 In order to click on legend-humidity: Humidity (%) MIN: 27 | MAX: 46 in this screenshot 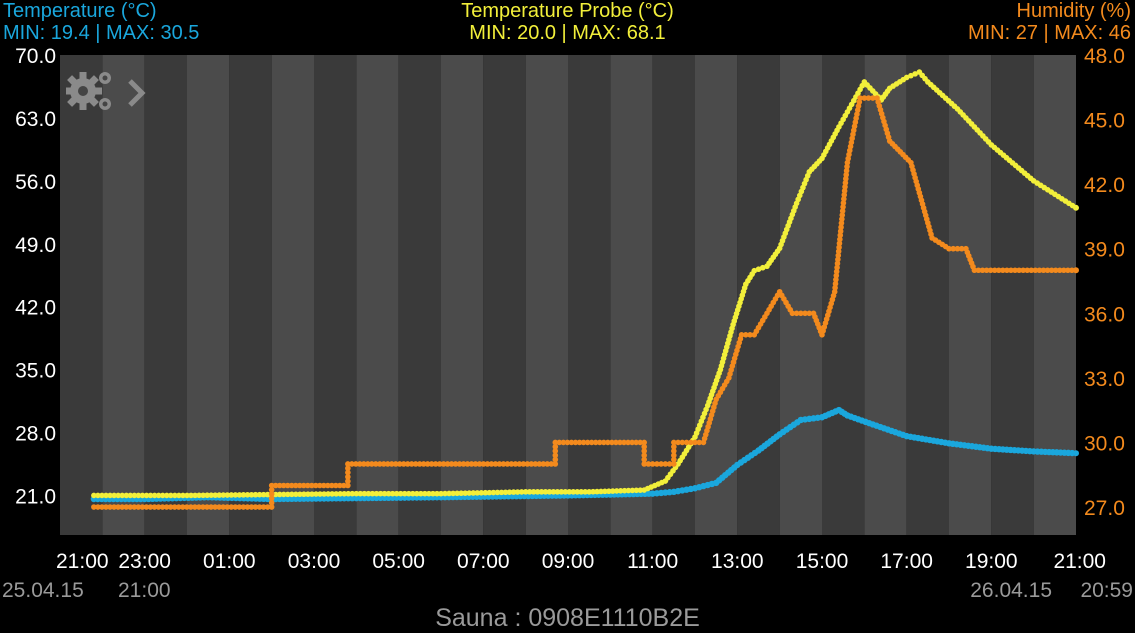, I will do `click(1049, 22)`.